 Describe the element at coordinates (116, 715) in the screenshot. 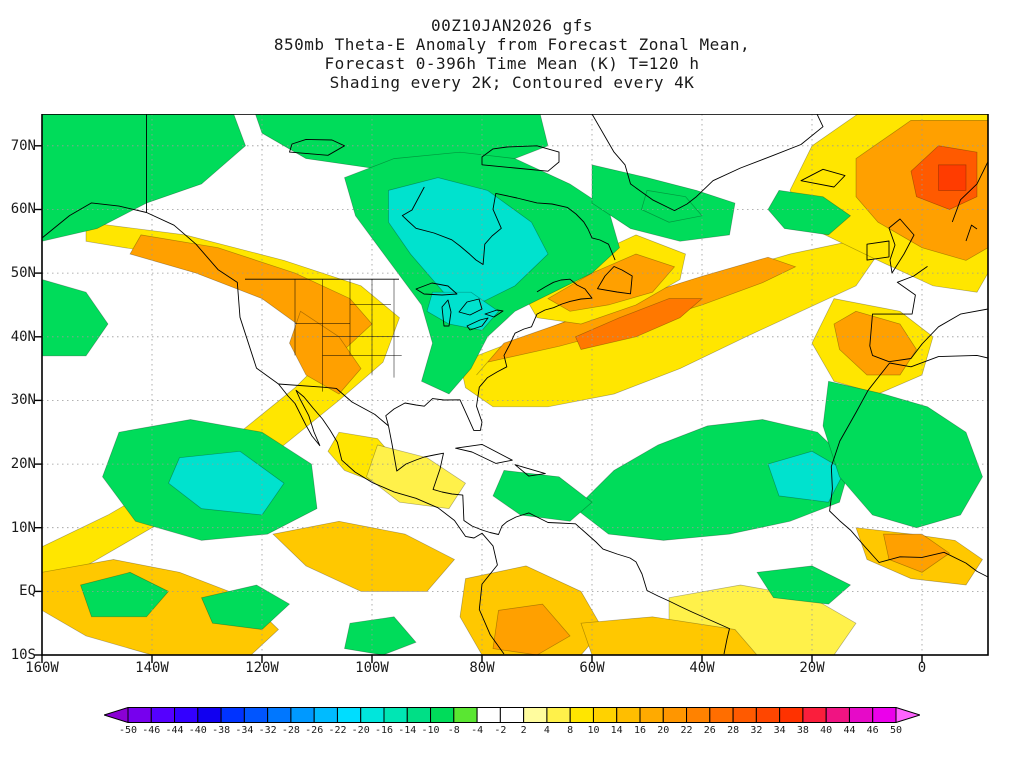

I see `colorbar-arrow-low` at that location.